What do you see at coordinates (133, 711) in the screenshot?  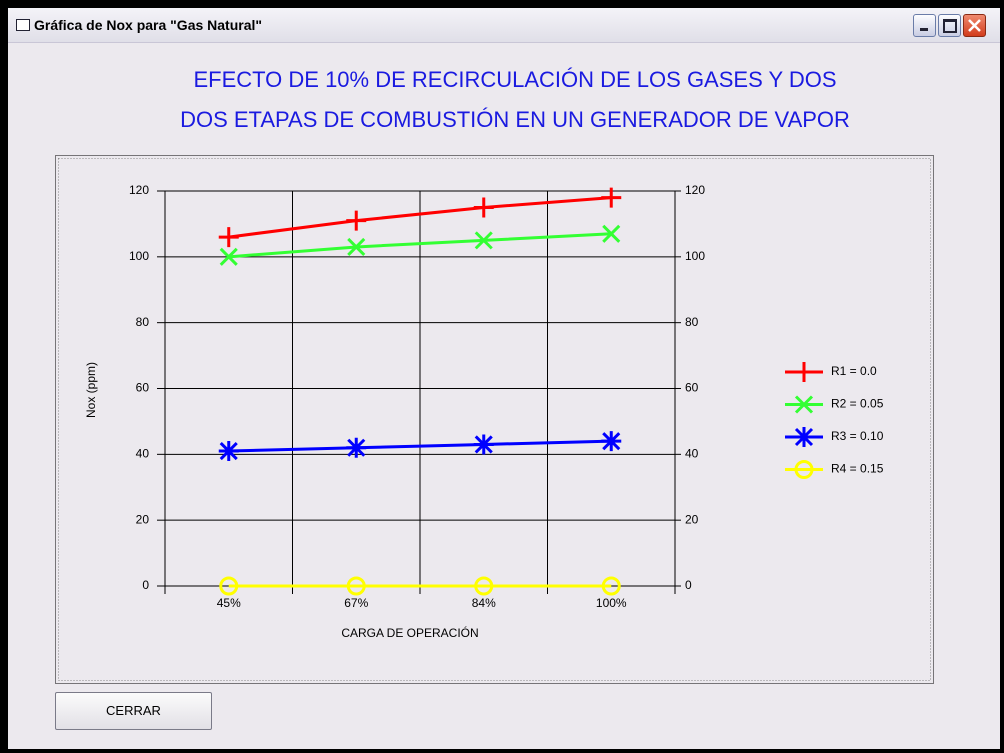 I see `close-dialog-button: CERRAR` at bounding box center [133, 711].